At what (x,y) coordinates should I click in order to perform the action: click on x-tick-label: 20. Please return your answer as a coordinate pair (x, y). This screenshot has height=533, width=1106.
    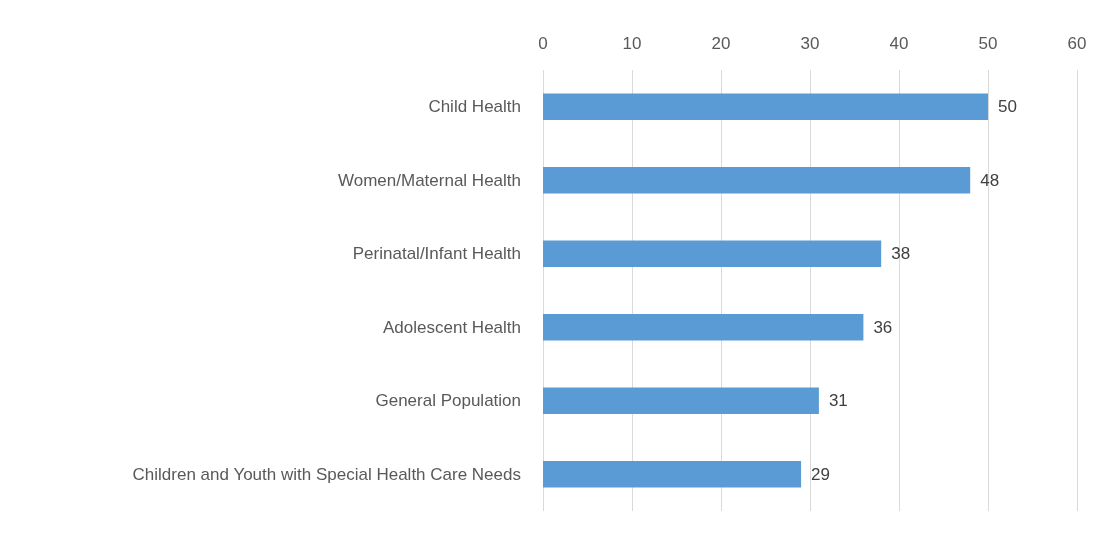
    Looking at the image, I should click on (721, 43).